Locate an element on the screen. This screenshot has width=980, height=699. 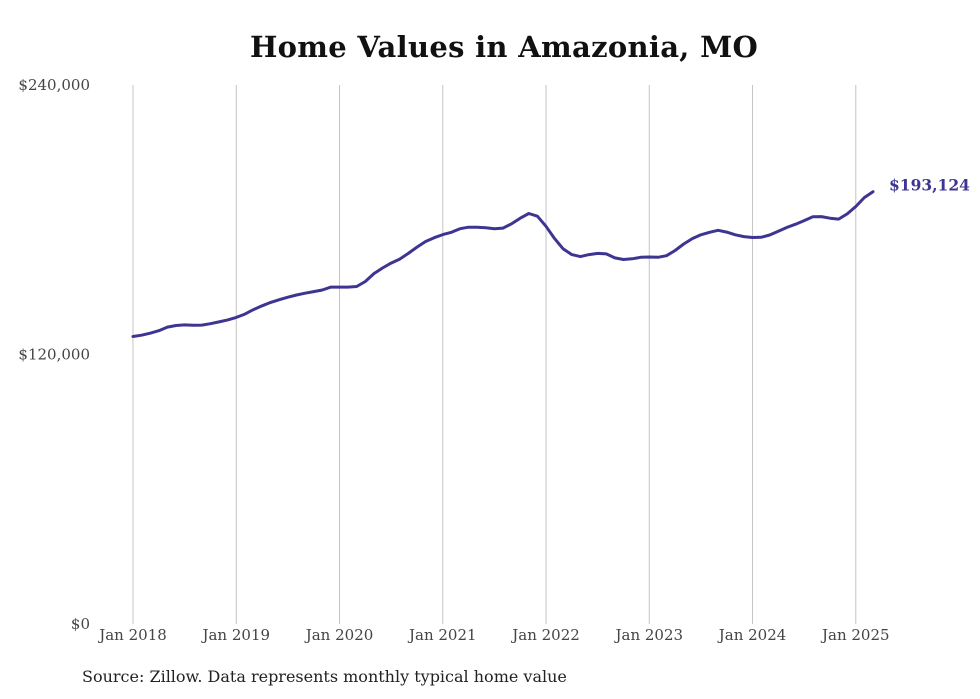
x-tick-label: Jan 2020 is located at coordinates (339, 635).